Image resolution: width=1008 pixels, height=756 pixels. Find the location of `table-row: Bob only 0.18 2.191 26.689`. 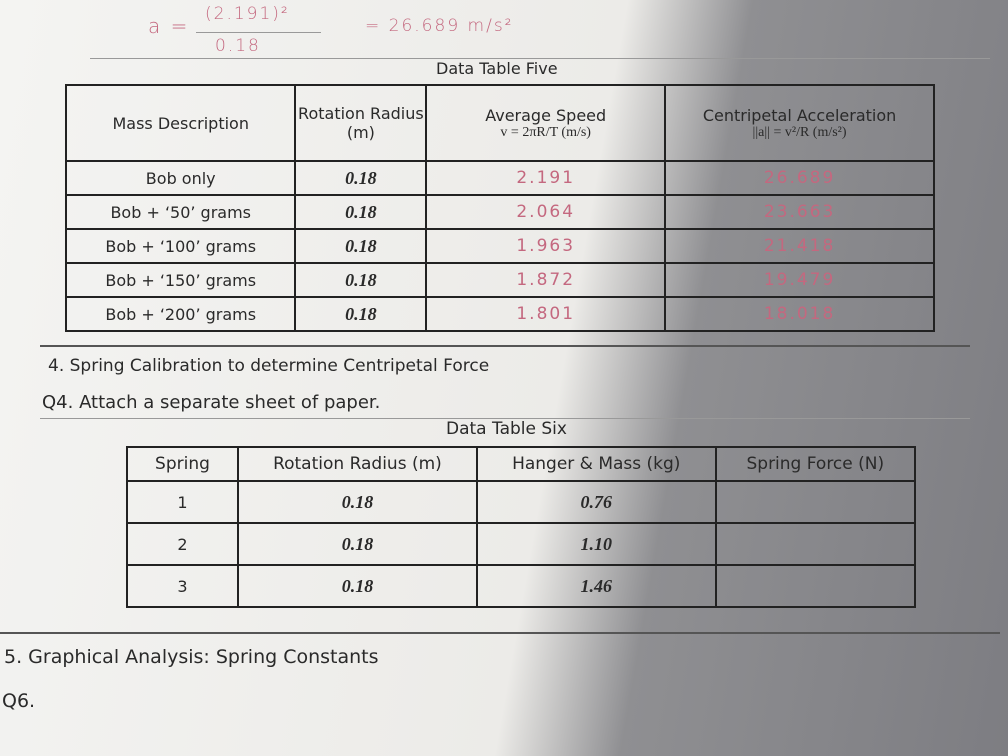

table-row: Bob only 0.18 2.191 26.689 is located at coordinates (499, 178).